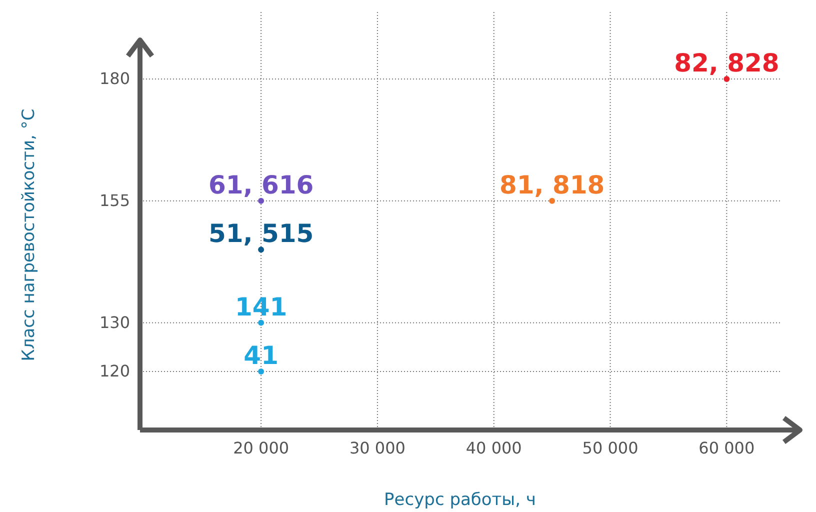 This screenshot has height=512, width=816. Describe the element at coordinates (114, 322) in the screenshot. I see `y-tick-label: 130` at that location.